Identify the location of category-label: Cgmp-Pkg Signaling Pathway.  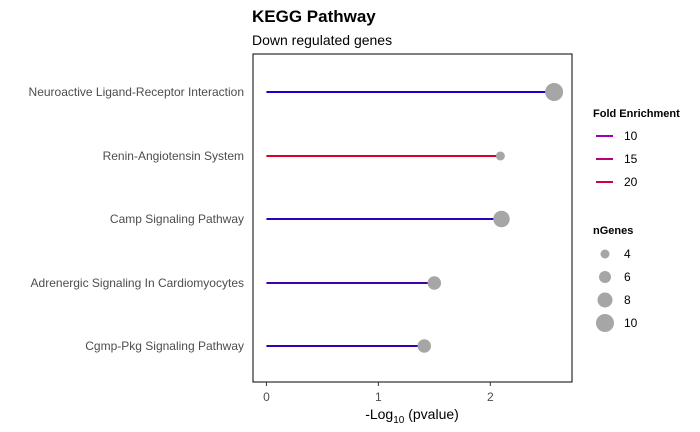
(164, 346).